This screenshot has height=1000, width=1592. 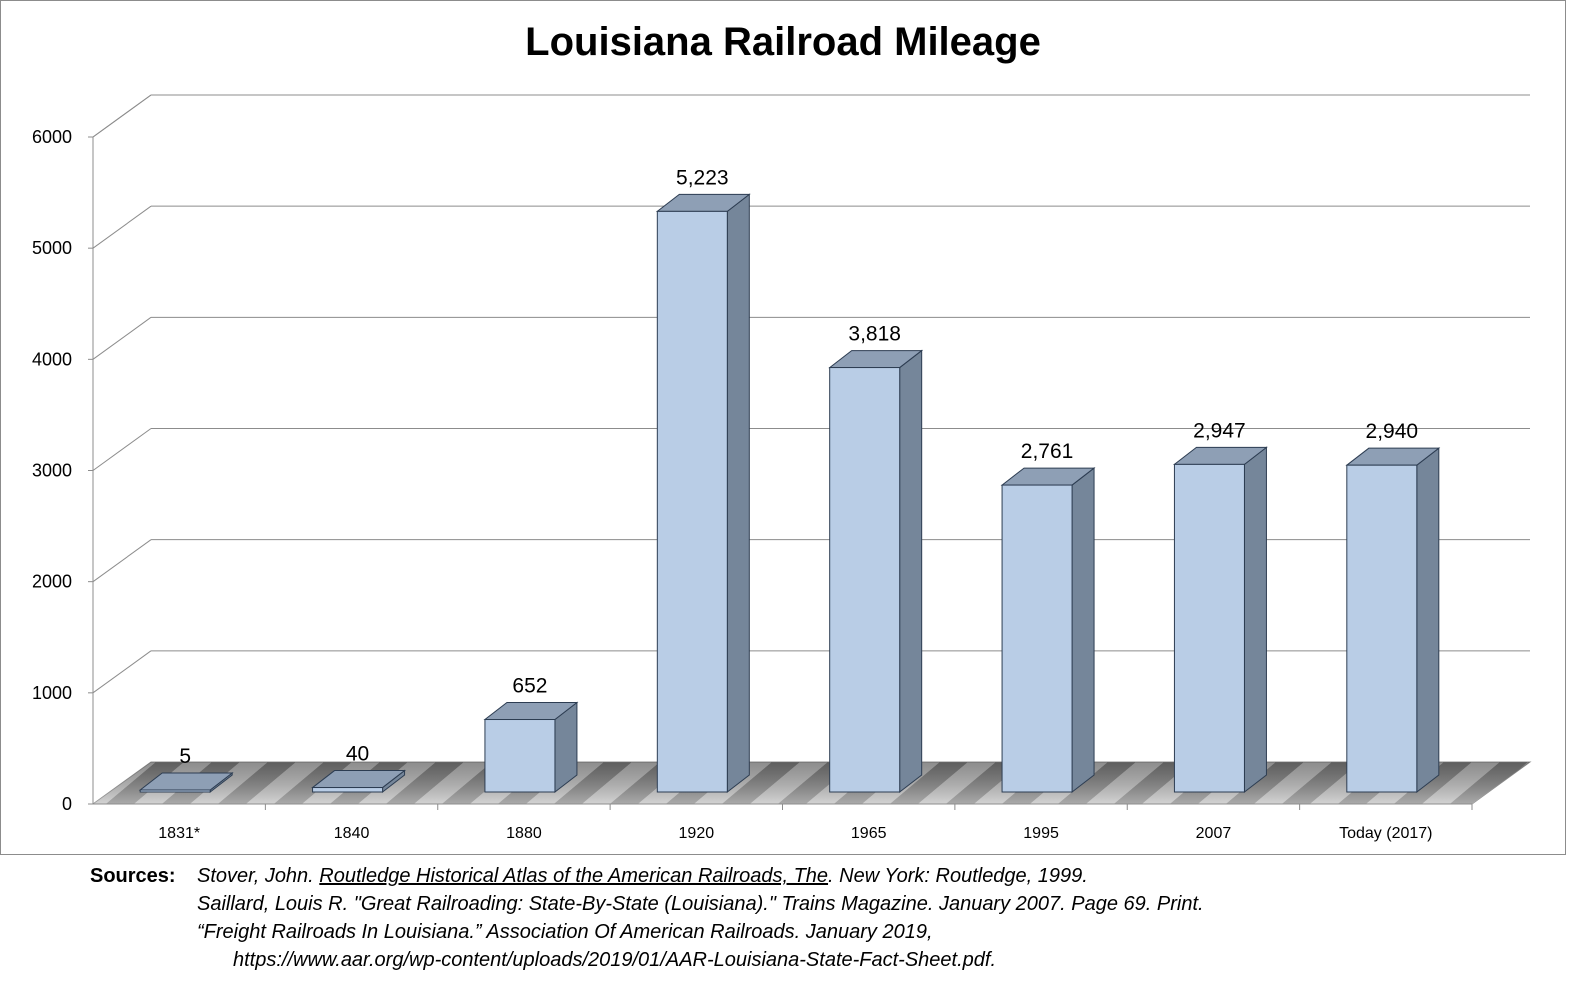 What do you see at coordinates (1214, 833) in the screenshot?
I see `x-tick-label: 2007` at bounding box center [1214, 833].